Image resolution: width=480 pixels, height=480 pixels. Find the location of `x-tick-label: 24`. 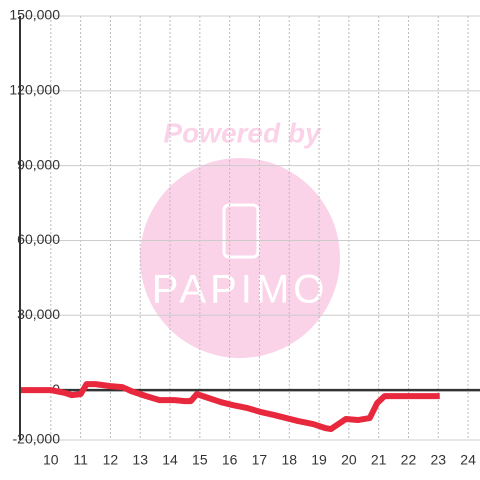

x-tick-label: 24 is located at coordinates (468, 460).